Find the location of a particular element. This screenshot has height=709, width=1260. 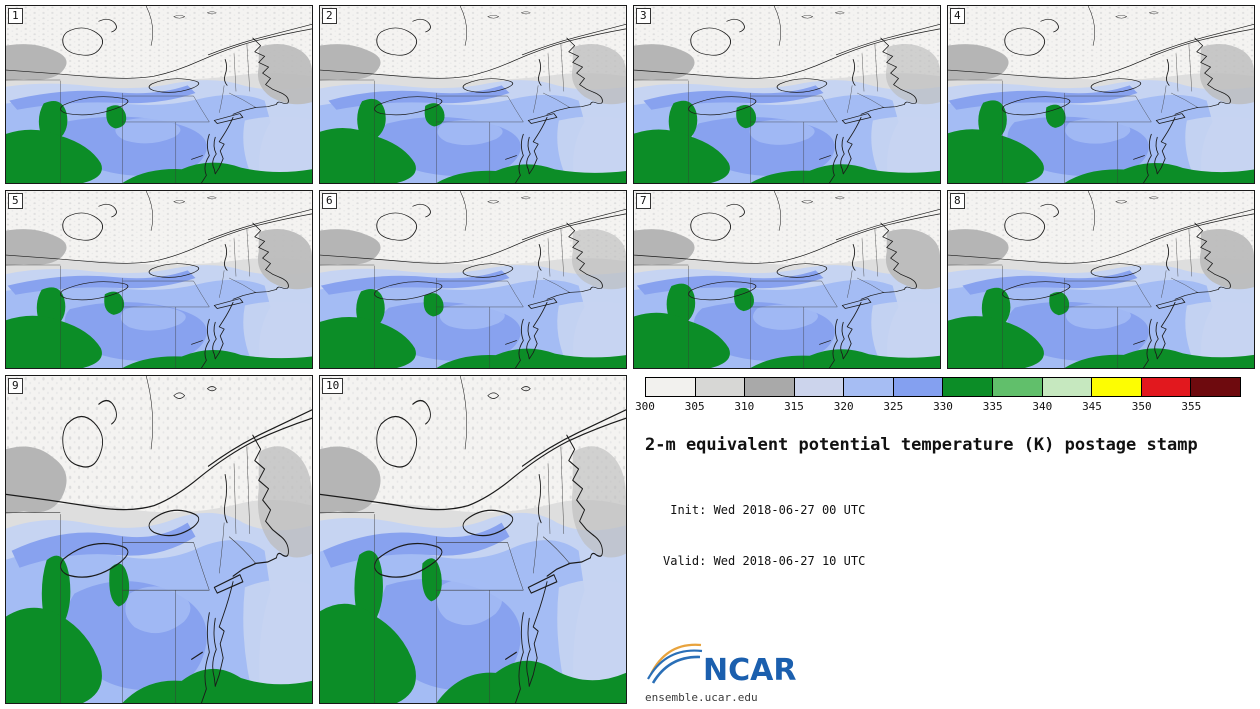

map-panel: 10 is located at coordinates (473, 539).